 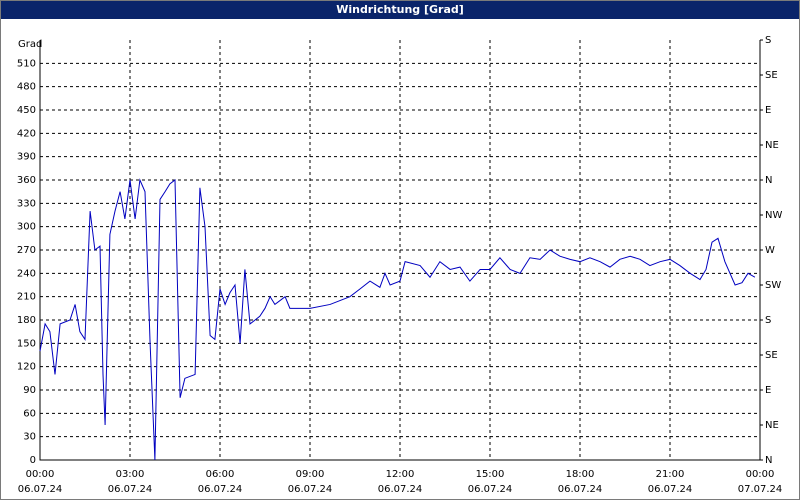 What do you see at coordinates (773, 215) in the screenshot?
I see `y2-tick-label: NW` at bounding box center [773, 215].